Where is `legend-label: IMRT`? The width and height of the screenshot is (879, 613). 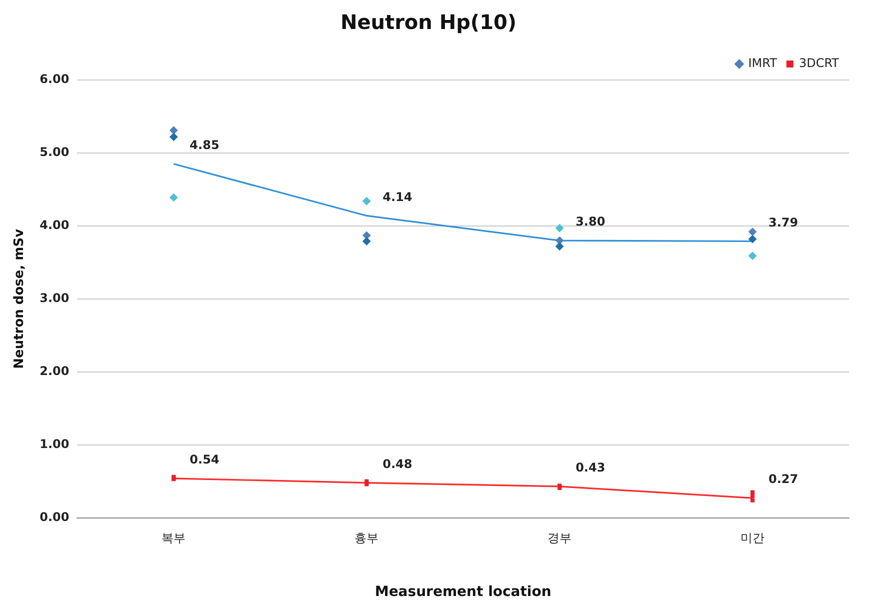
legend-label: IMRT is located at coordinates (763, 63).